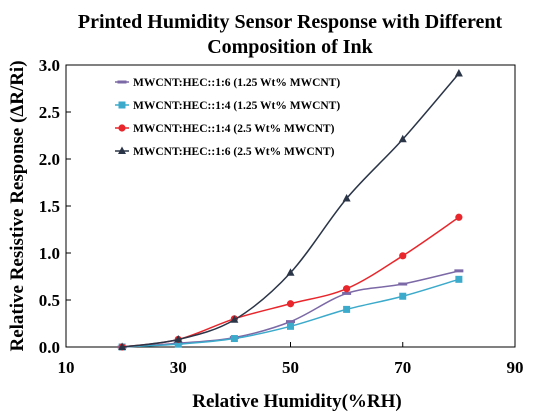 The image size is (542, 414). What do you see at coordinates (515, 367) in the screenshot?
I see `x-tick-label: 90` at bounding box center [515, 367].